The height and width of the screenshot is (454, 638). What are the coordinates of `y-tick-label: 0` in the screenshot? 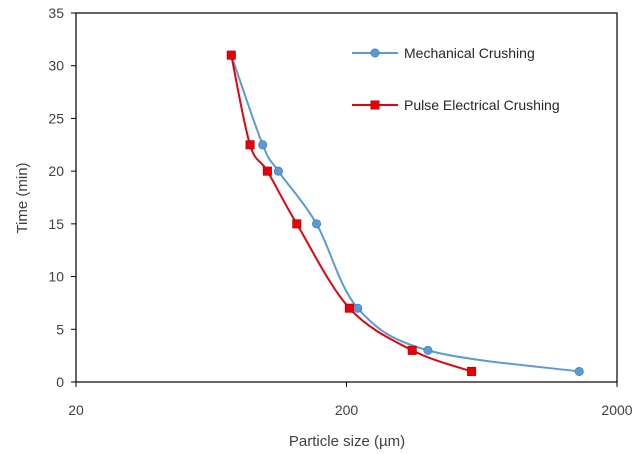 It's located at (60, 382).